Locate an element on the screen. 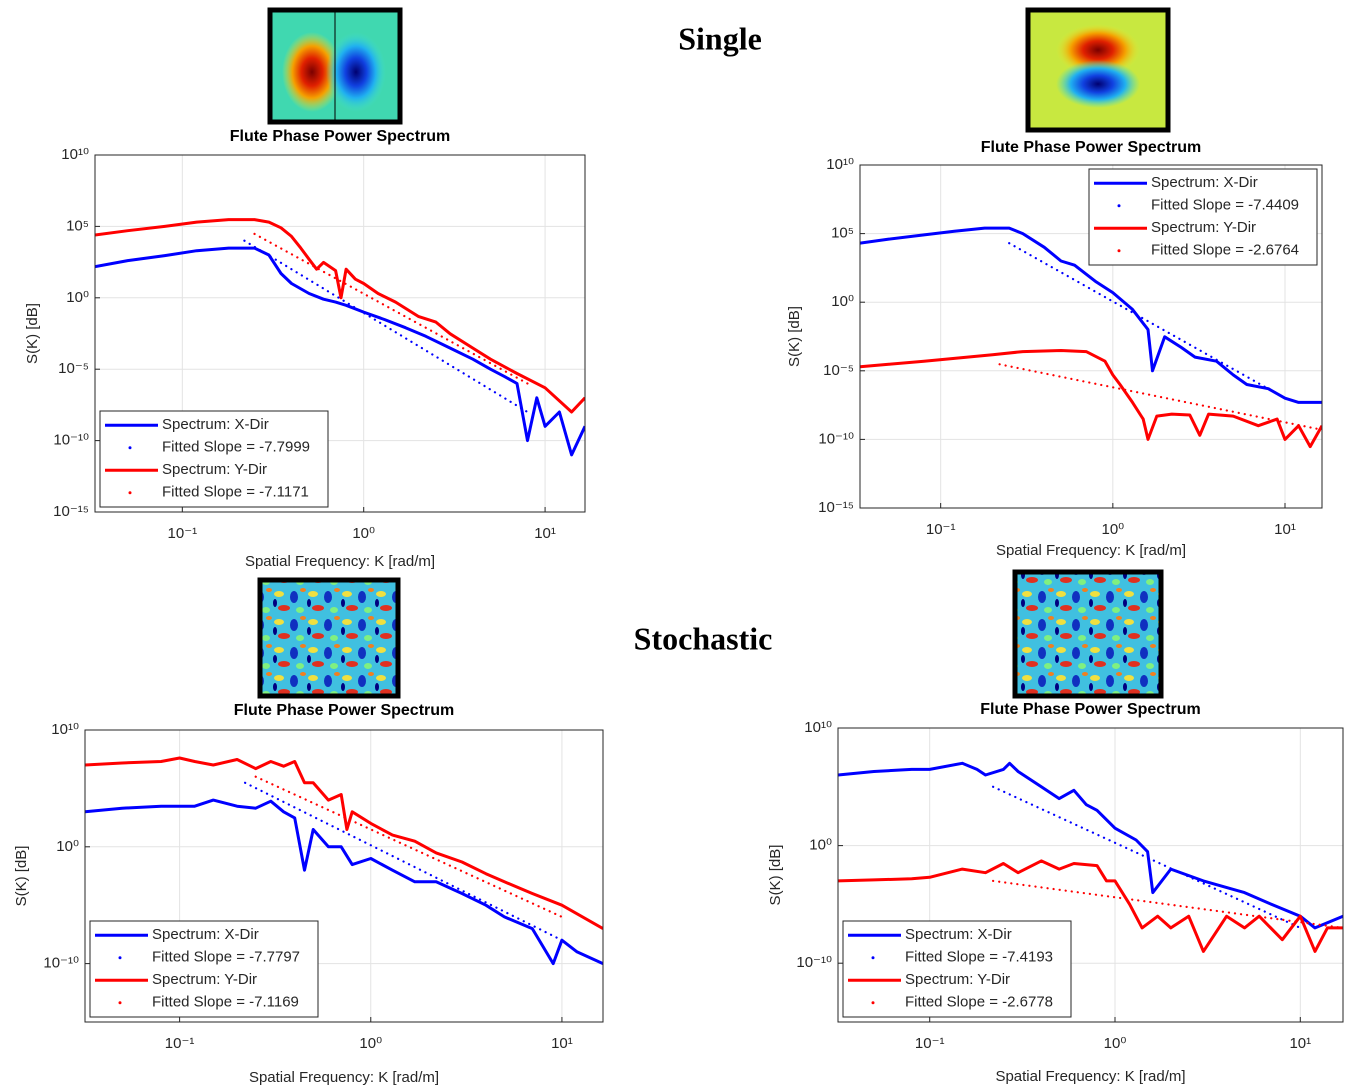 Image resolution: width=1346 pixels, height=1091 pixels. legend-label: Fitted Slope = -7.4193 is located at coordinates (979, 957).